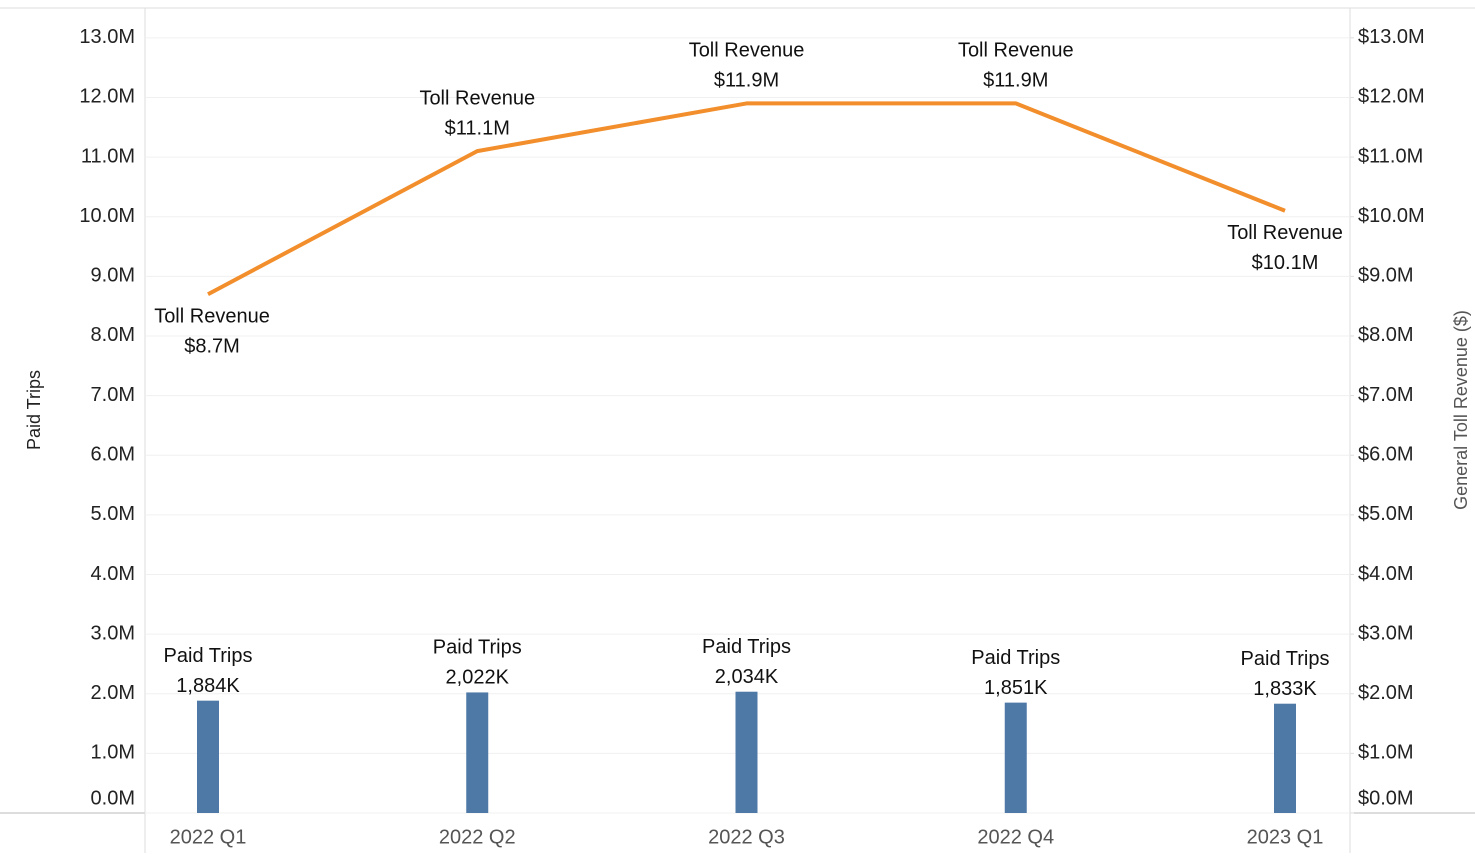 The image size is (1475, 858). Describe the element at coordinates (113, 514) in the screenshot. I see `y-tick-label: 5.0M` at that location.